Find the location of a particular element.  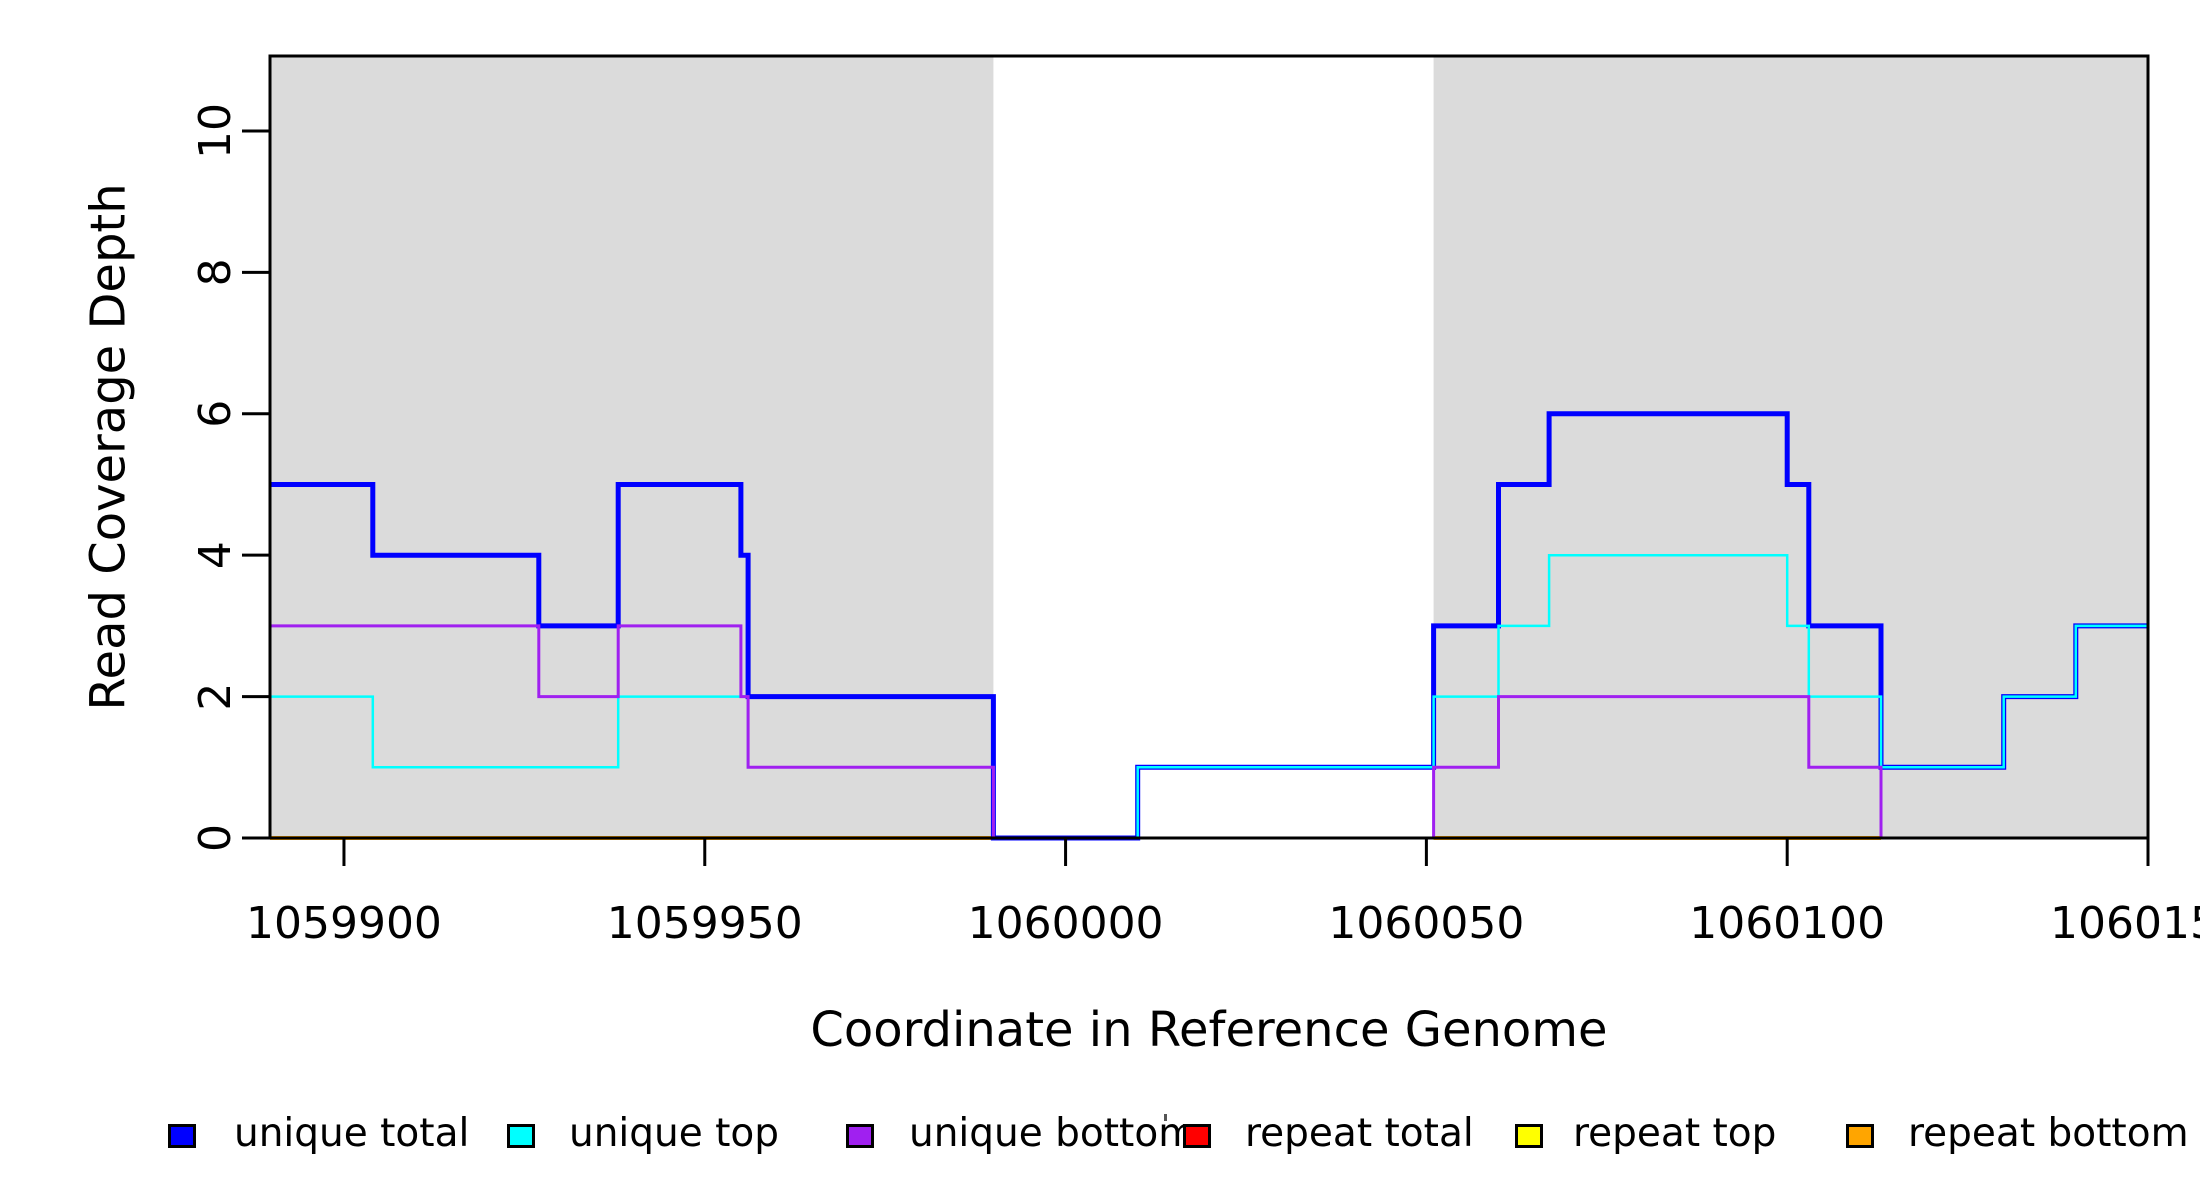

y-axis-title: Read Coverage Depth is located at coordinates (108, 446).